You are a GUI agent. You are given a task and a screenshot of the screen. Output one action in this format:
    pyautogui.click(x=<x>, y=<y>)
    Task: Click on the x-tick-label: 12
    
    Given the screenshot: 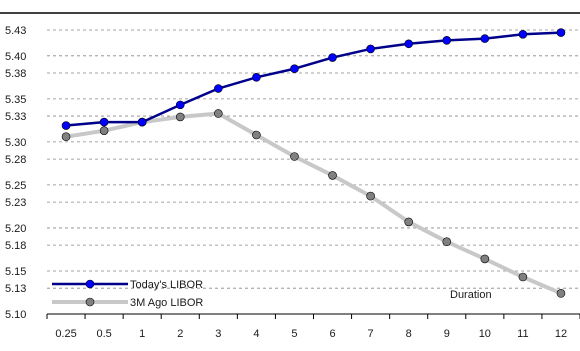 What is the action you would take?
    pyautogui.click(x=561, y=334)
    